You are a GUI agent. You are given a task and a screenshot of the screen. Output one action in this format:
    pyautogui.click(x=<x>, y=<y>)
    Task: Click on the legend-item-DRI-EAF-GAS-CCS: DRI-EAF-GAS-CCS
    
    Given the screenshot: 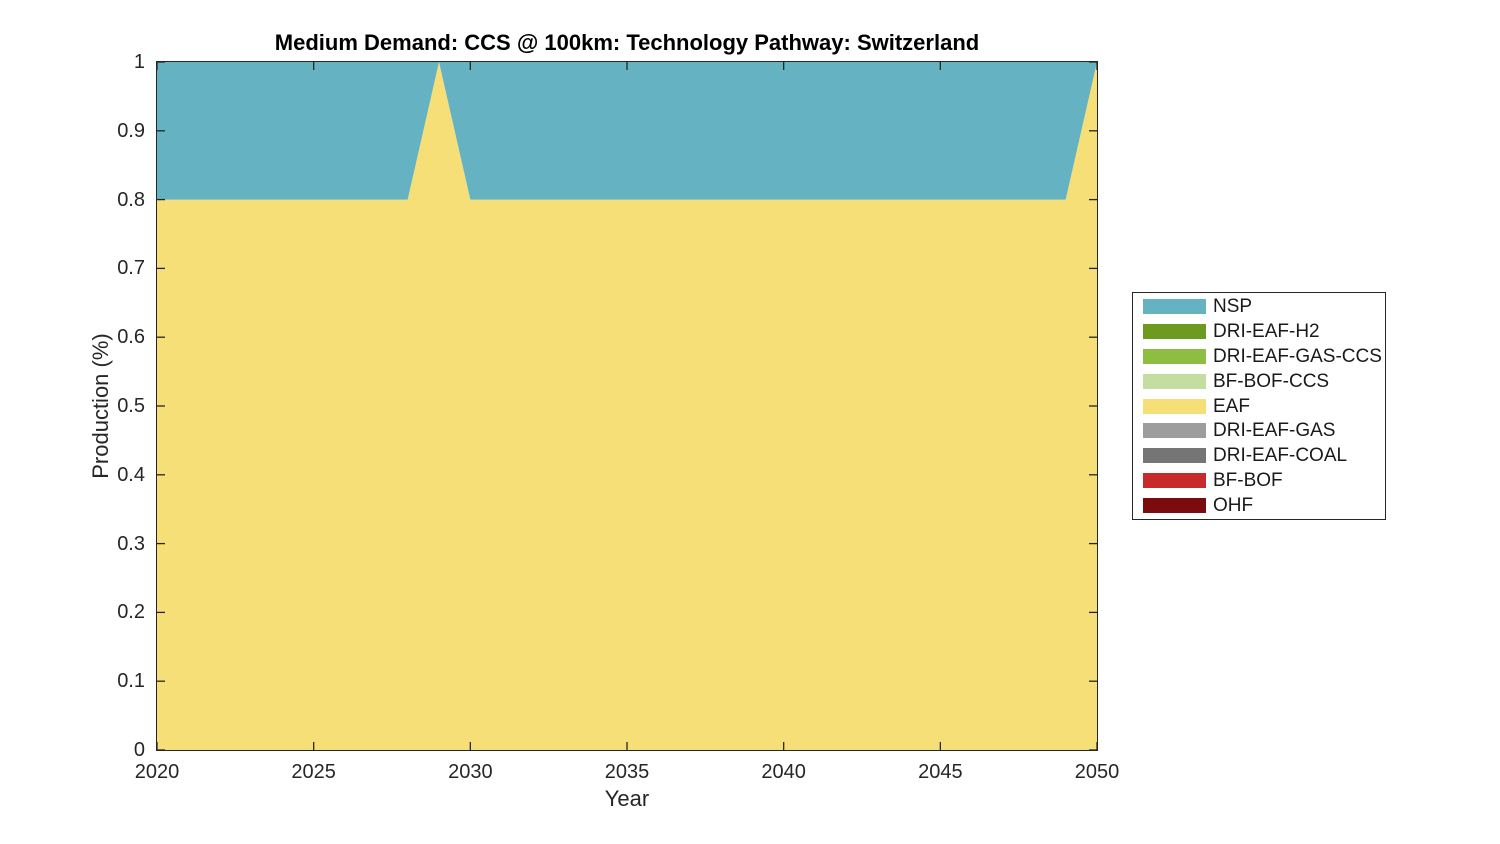 What is the action you would take?
    pyautogui.click(x=1264, y=356)
    